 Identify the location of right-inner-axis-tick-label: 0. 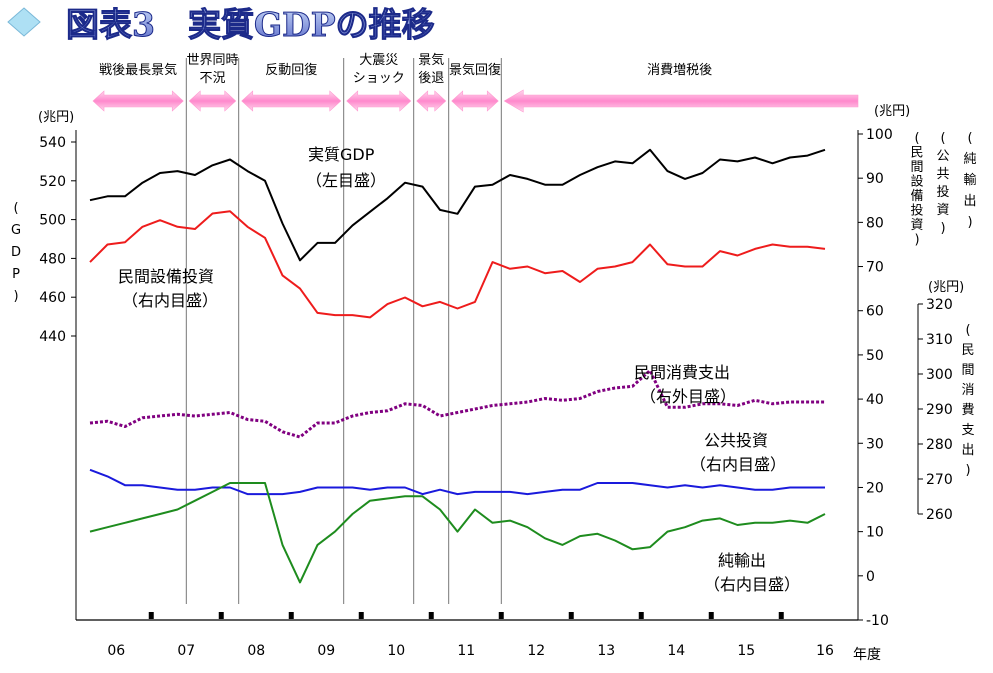
(870, 577).